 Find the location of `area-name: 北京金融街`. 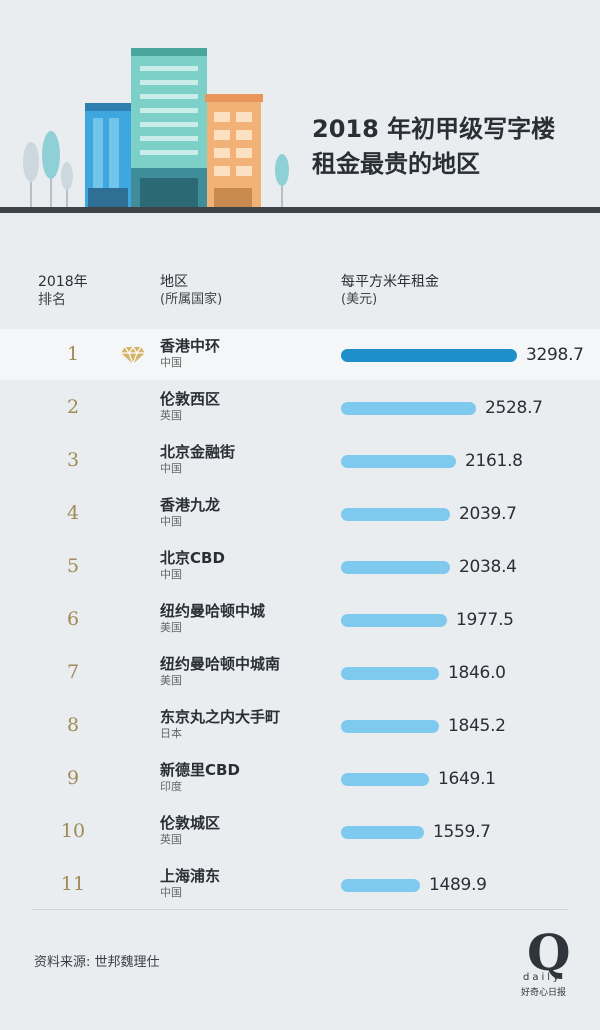

area-name: 北京金融街 is located at coordinates (198, 452).